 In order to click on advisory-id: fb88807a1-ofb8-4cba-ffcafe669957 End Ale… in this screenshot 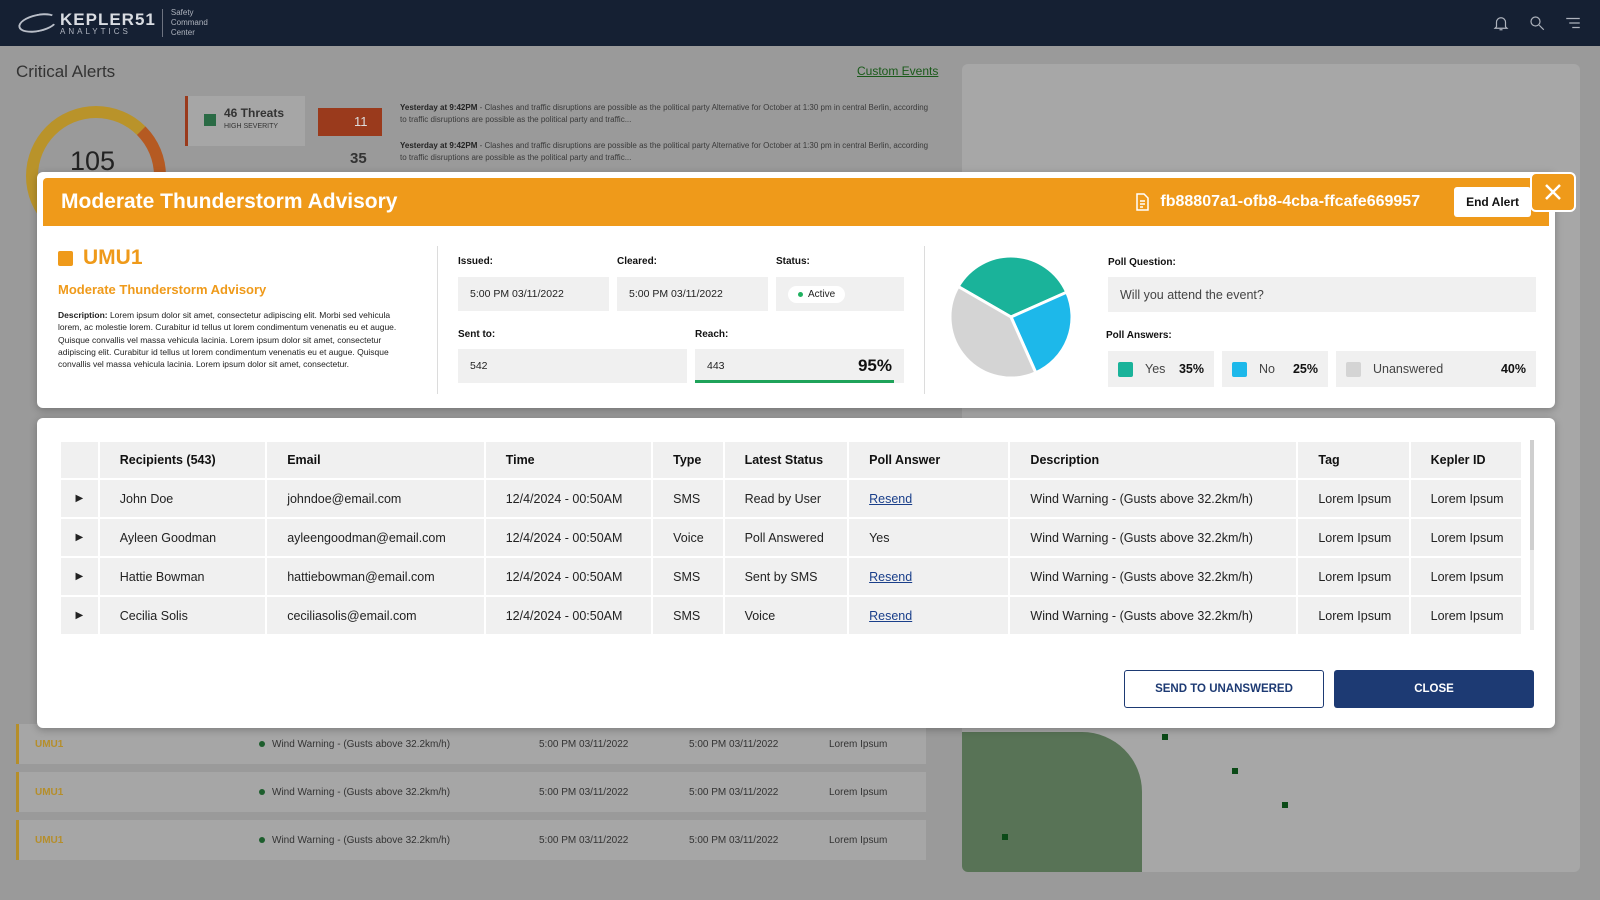, I will do `click(1332, 202)`.